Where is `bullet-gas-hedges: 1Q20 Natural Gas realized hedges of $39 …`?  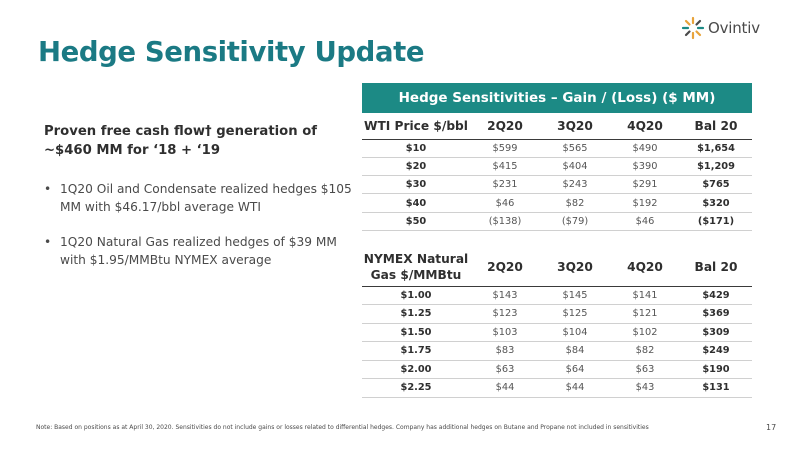 bullet-gas-hedges: 1Q20 Natural Gas realized hedges of $39 … is located at coordinates (200, 251).